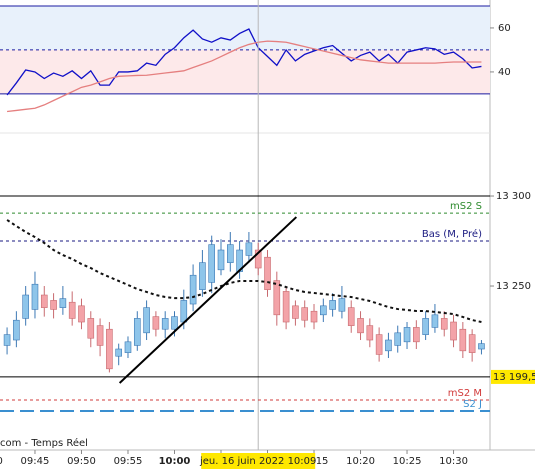 Image resolution: width=535 pixels, height=470 pixels. Describe the element at coordinates (1, 461) in the screenshot. I see `x-tick-label: 09:40` at that location.